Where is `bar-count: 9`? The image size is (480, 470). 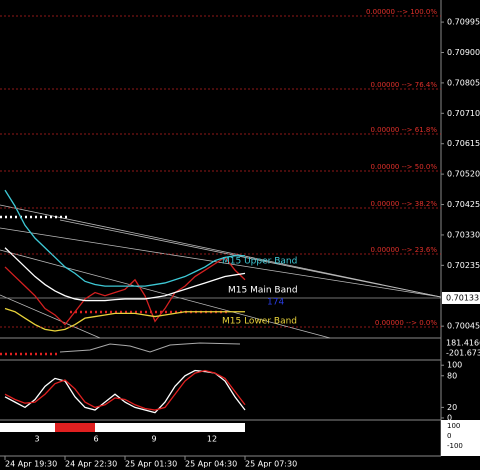
bar-count: 9 is located at coordinates (153, 439).